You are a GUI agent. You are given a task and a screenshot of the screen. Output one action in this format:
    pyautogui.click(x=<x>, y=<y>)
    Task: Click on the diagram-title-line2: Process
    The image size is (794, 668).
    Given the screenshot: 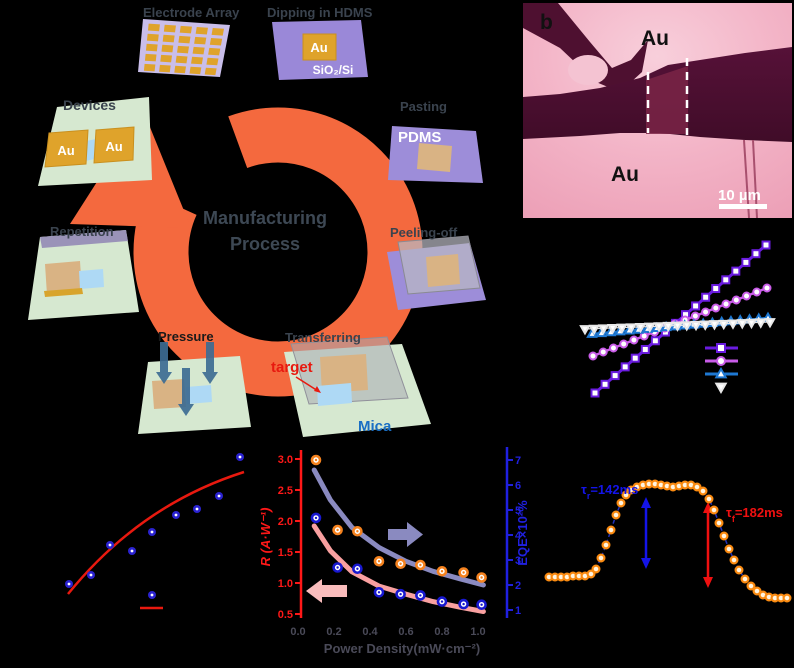 What is the action you would take?
    pyautogui.click(x=265, y=244)
    